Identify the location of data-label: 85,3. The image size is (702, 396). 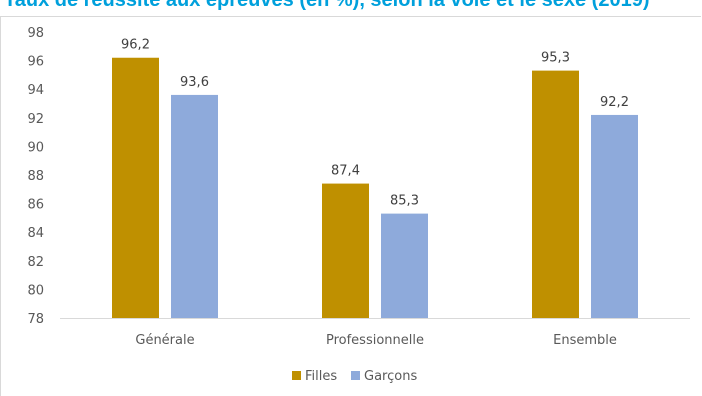
(404, 201).